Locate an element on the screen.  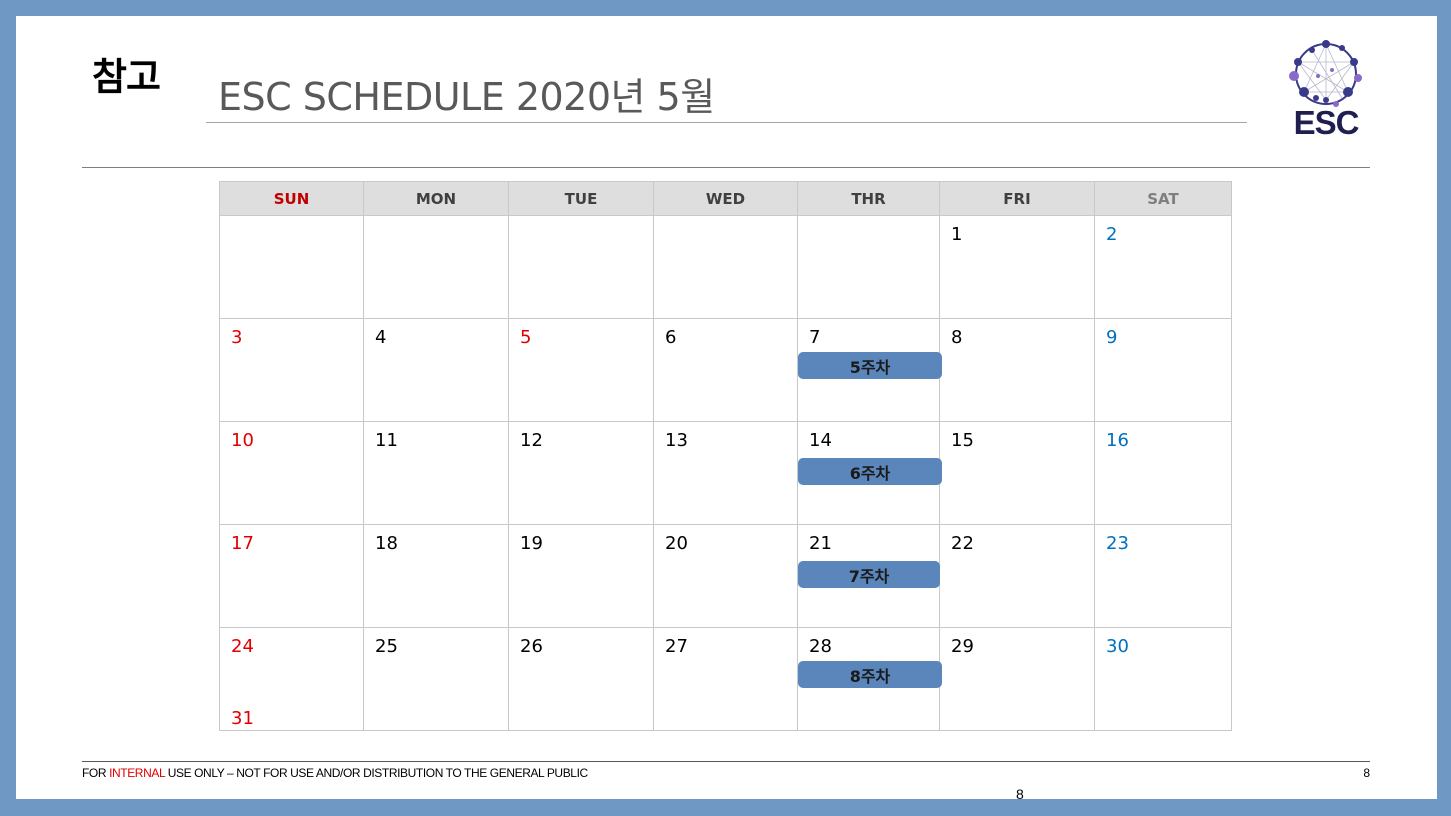
day-number: 9 is located at coordinates (1112, 337).